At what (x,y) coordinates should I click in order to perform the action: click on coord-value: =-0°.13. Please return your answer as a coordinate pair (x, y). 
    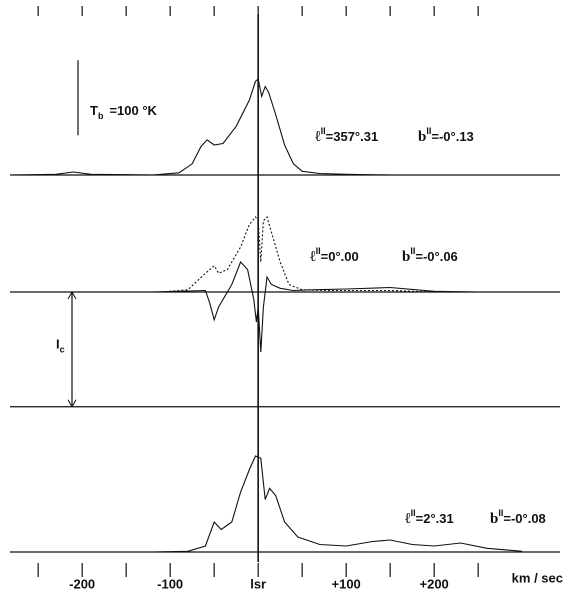
    Looking at the image, I should click on (452, 136).